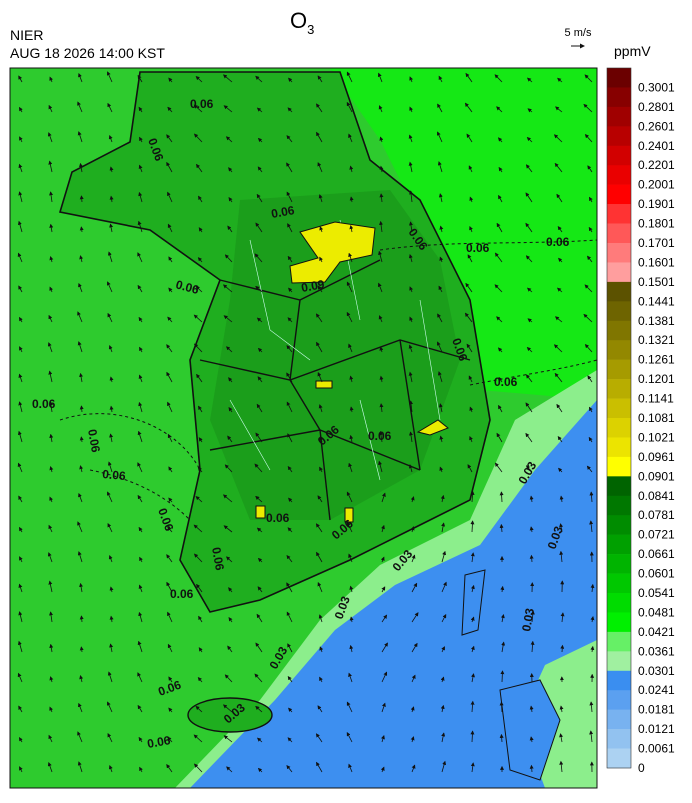 The width and height of the screenshot is (692, 803). I want to click on colorbar-unit: ppmV, so click(632, 51).